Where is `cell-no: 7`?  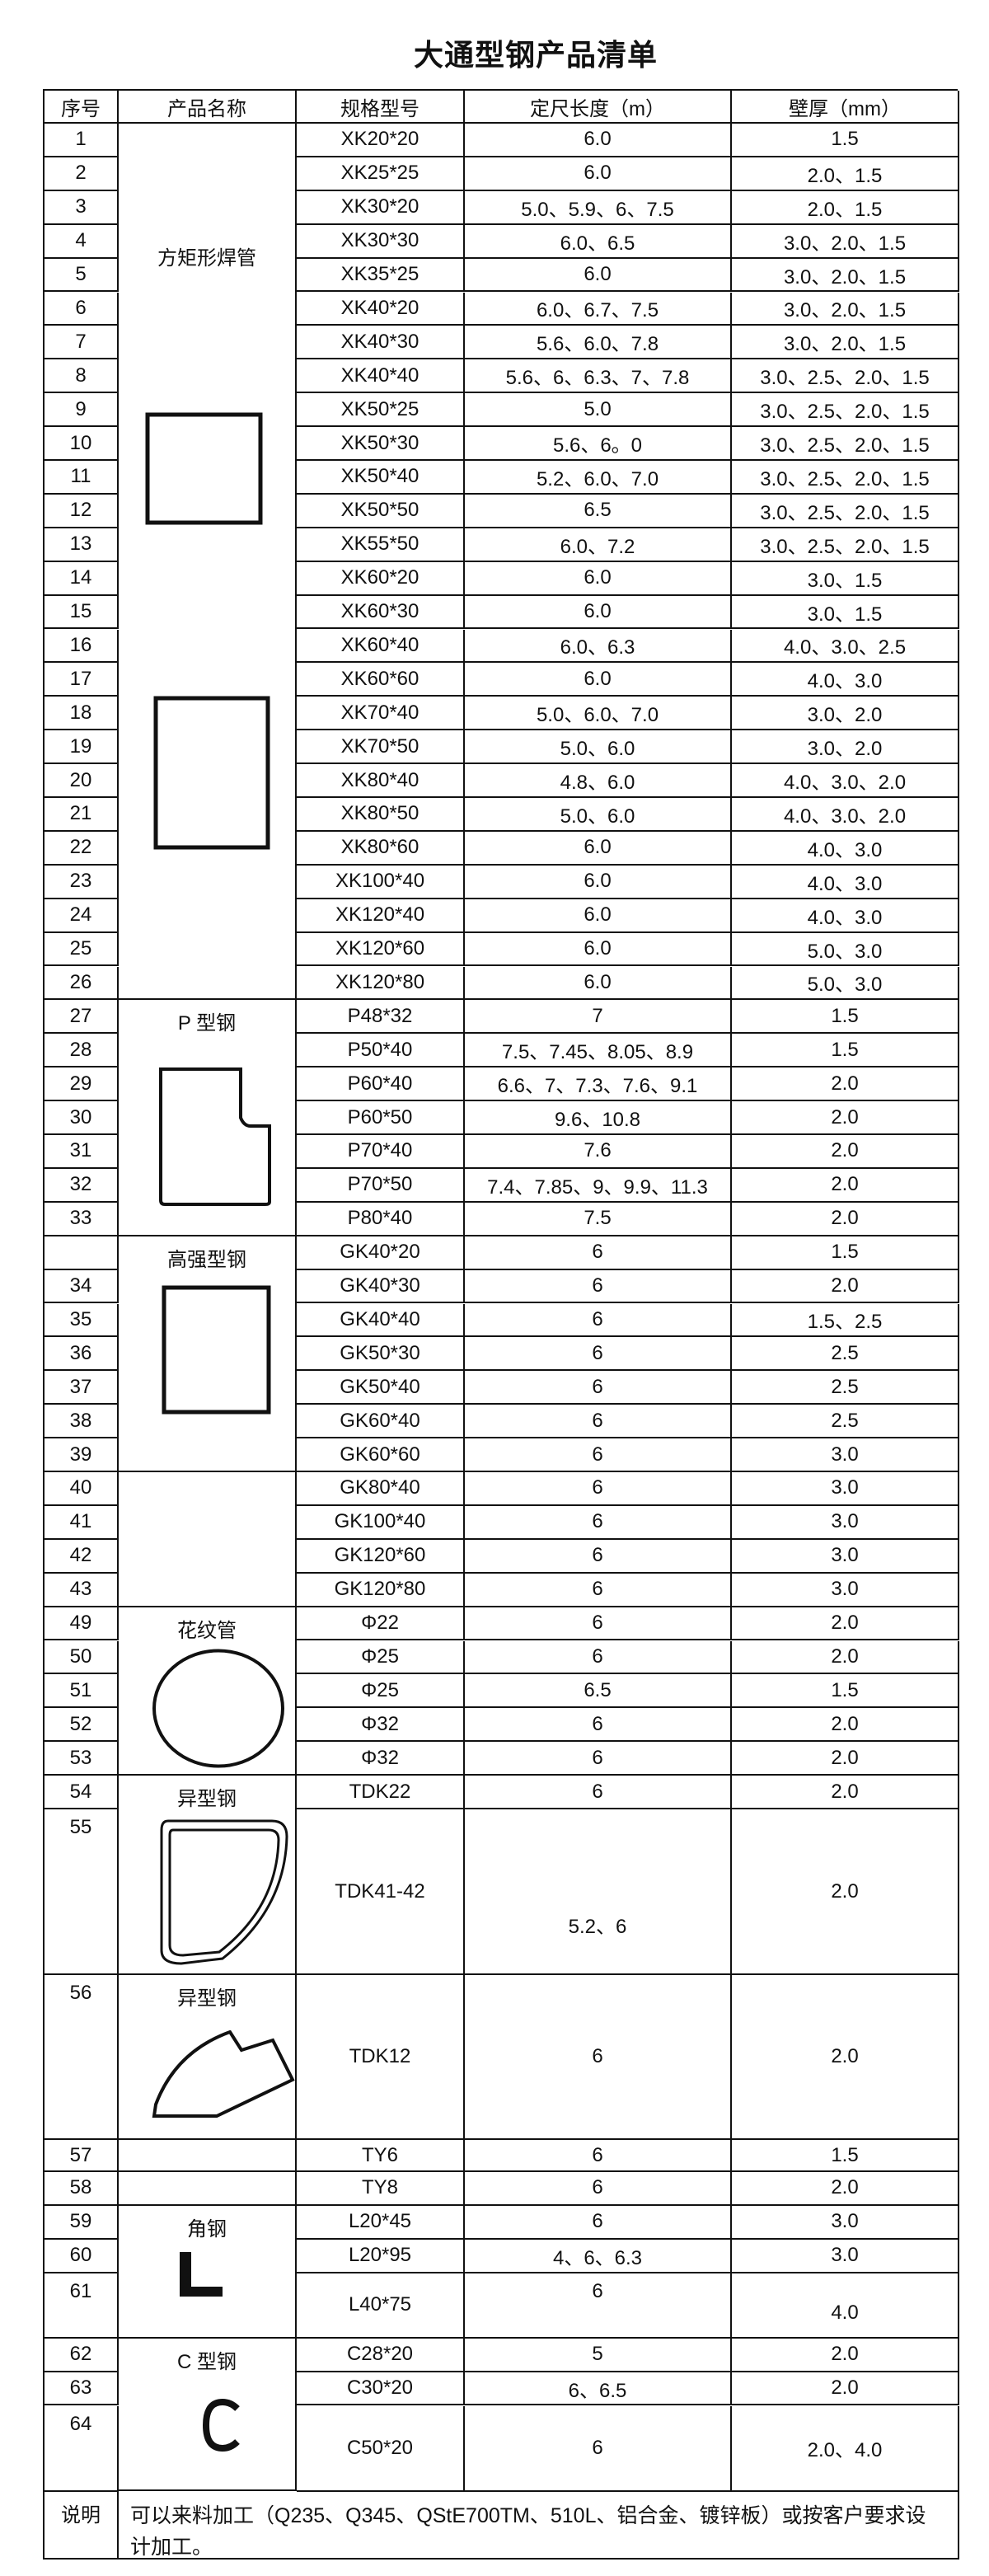
cell-no: 7 is located at coordinates (82, 343).